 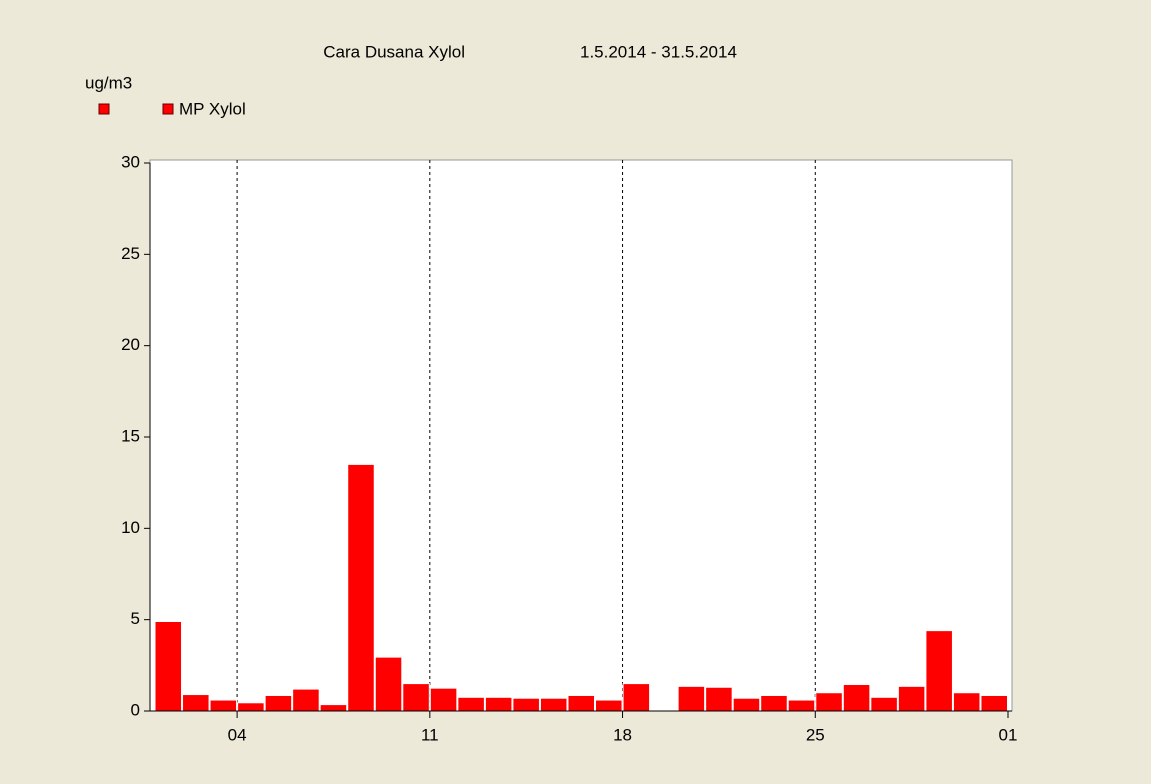 What do you see at coordinates (658, 51) in the screenshot?
I see `chart-subtitle: 1.5.2014 - 31.5.2014` at bounding box center [658, 51].